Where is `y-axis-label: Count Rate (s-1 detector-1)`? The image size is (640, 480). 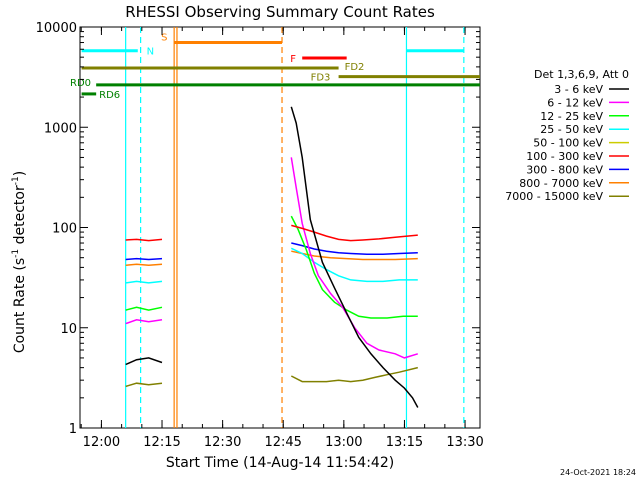 y-axis-label: Count Rate (s-1 detector-1) is located at coordinates (19, 262).